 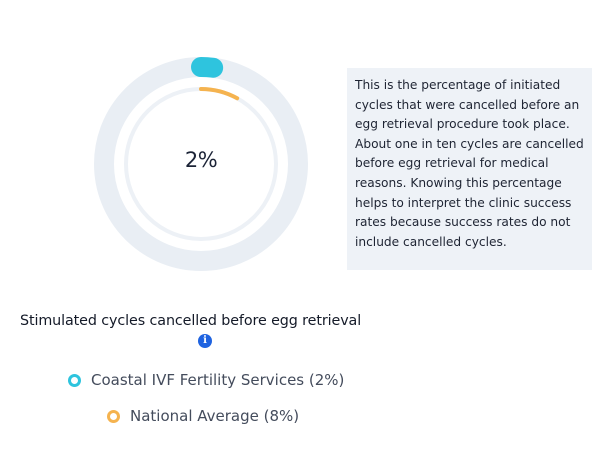 What do you see at coordinates (205, 341) in the screenshot?
I see `info-icon: i` at bounding box center [205, 341].